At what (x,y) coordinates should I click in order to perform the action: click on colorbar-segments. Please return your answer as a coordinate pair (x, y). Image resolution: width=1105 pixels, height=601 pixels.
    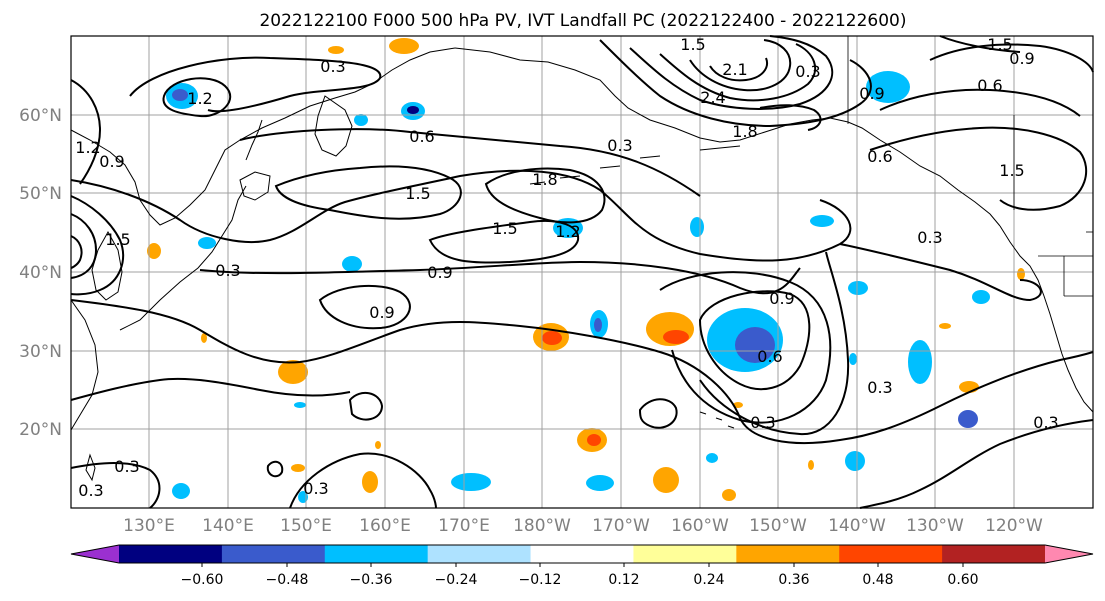
    Looking at the image, I should click on (582, 554).